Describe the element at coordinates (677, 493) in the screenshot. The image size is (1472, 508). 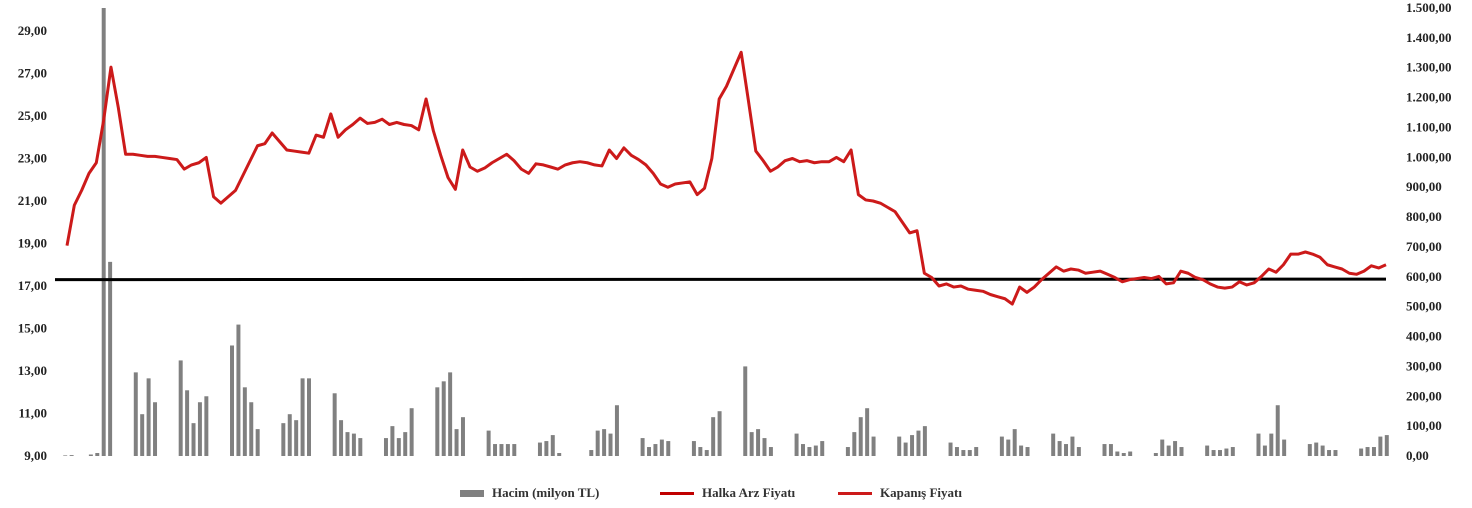
I see `legend-swatch-ipo-price` at that location.